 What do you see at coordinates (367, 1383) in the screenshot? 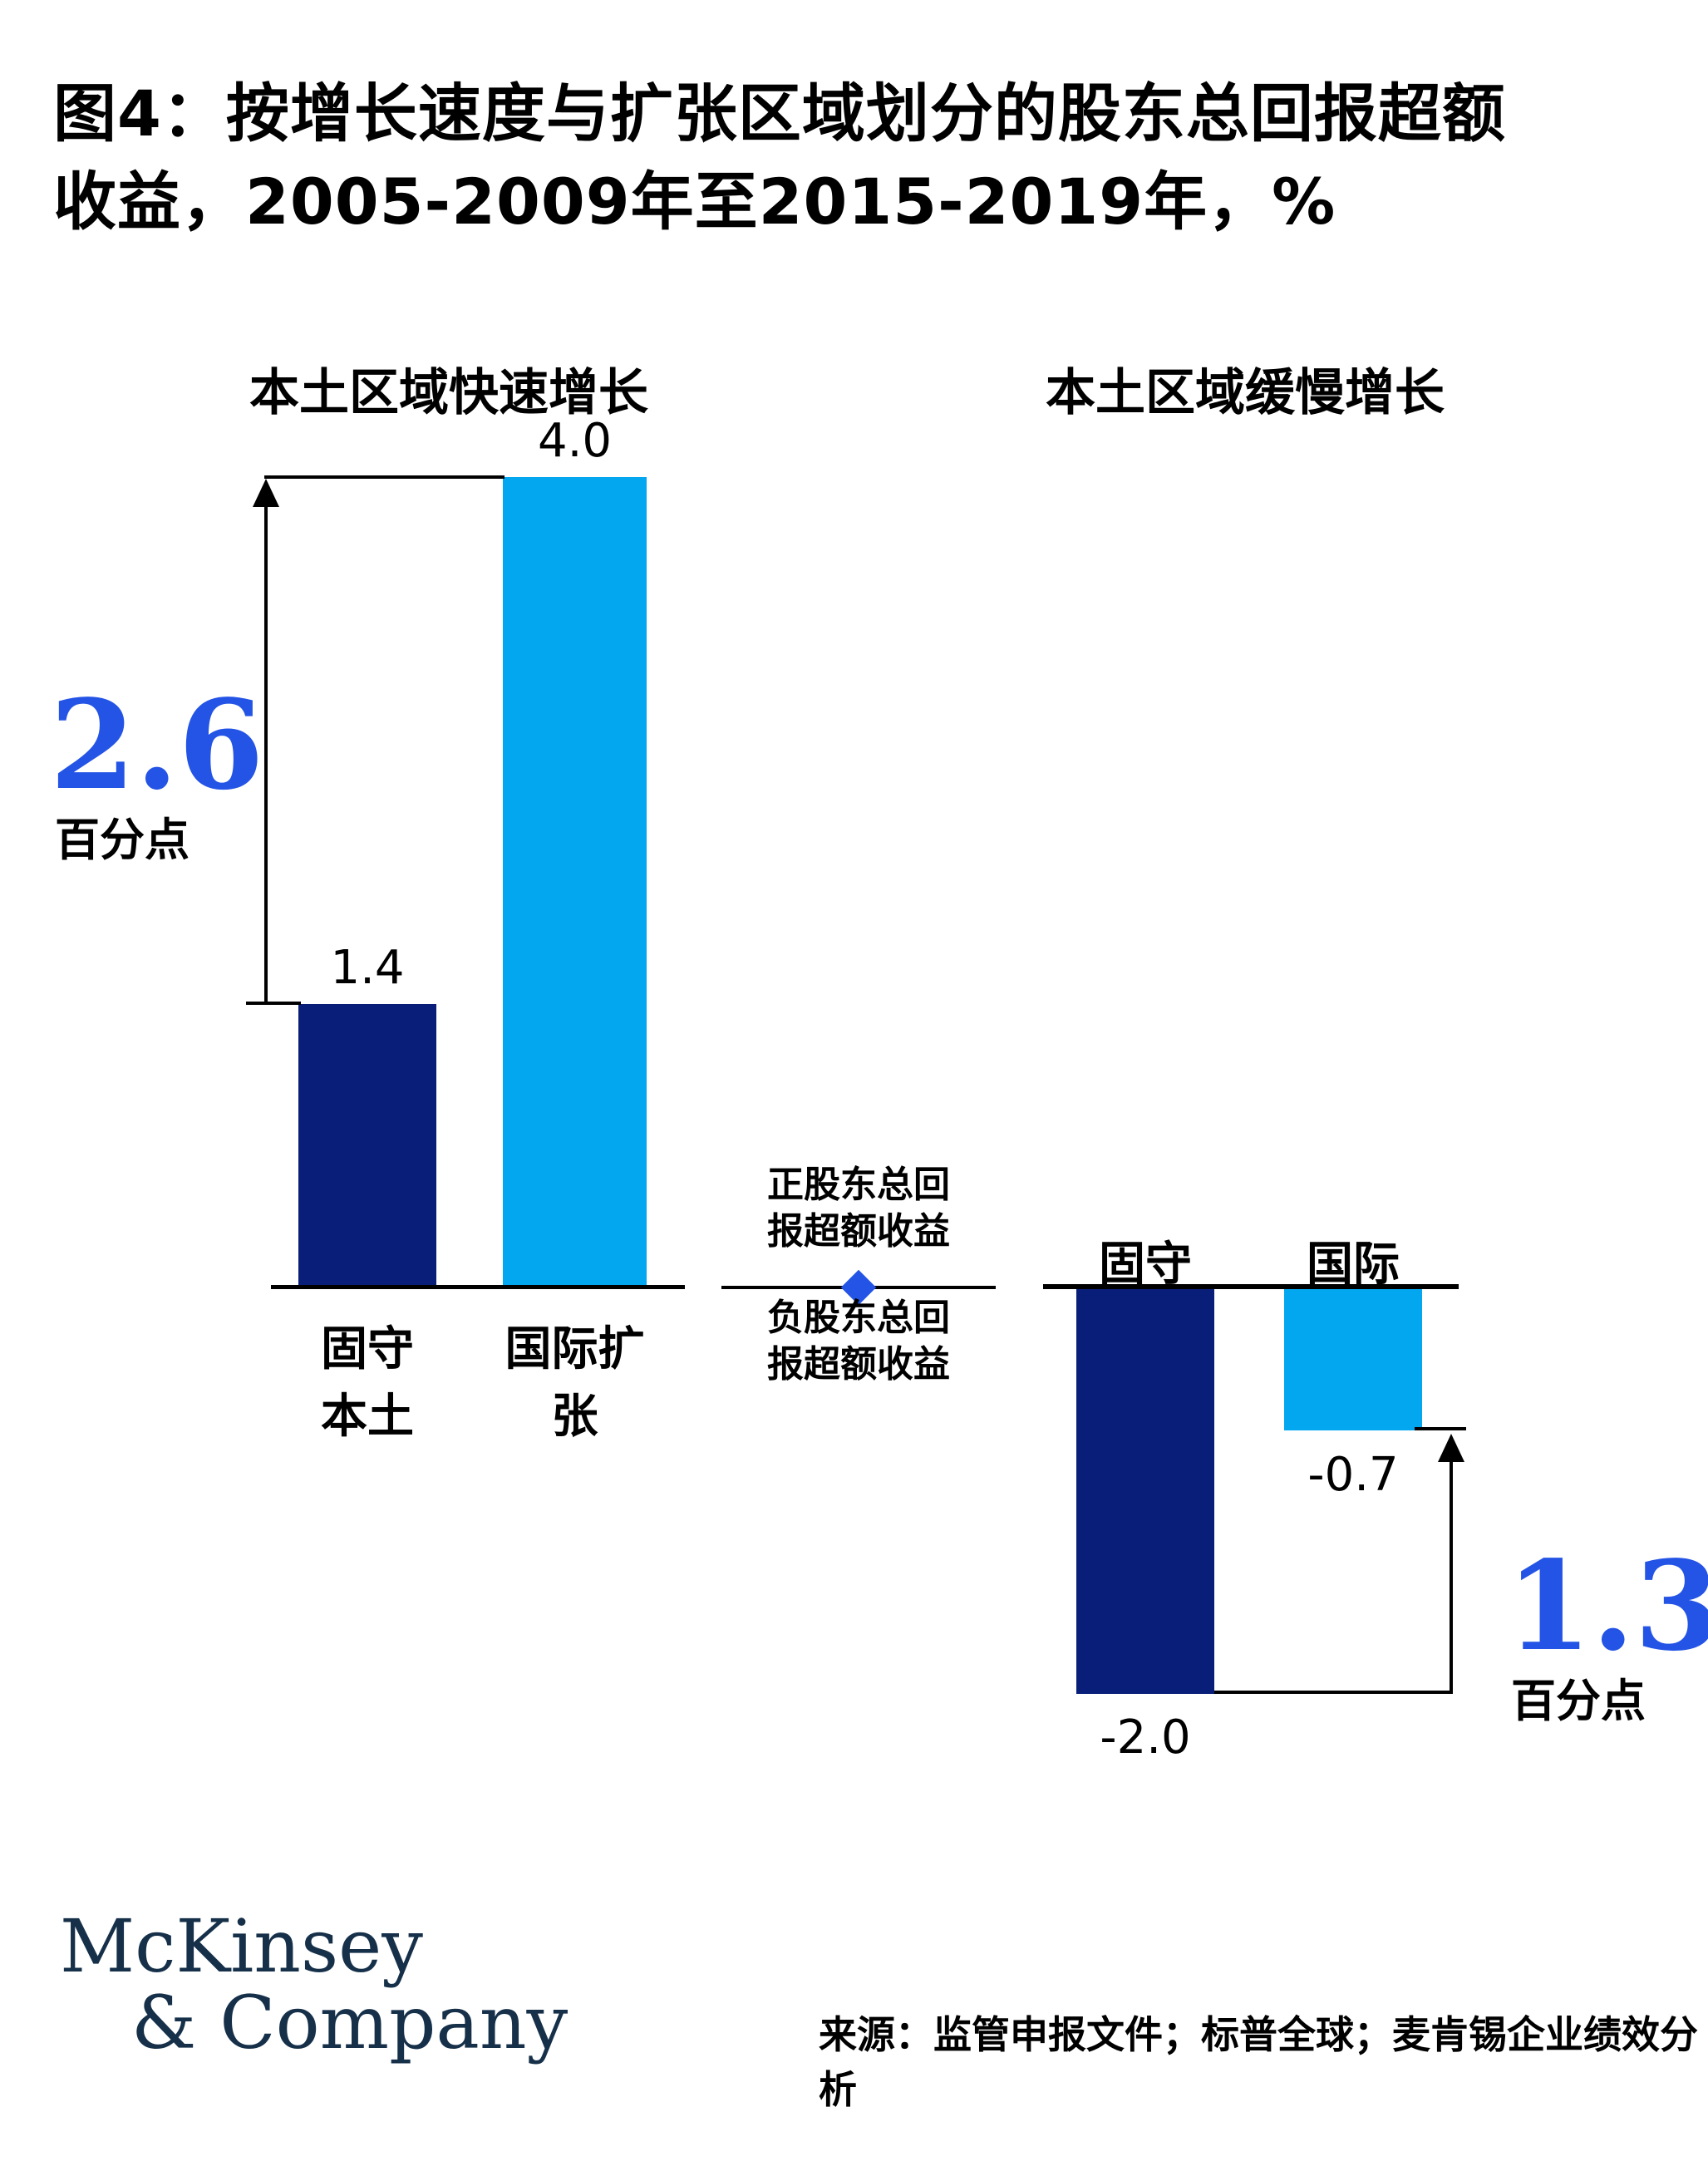
I see `cat-label-stay-local-fast: 固守本土` at bounding box center [367, 1383].